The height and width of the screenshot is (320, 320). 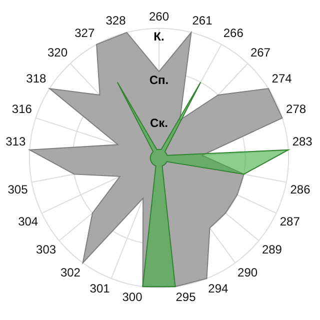 I want to click on spoke-label: 278, so click(x=296, y=109).